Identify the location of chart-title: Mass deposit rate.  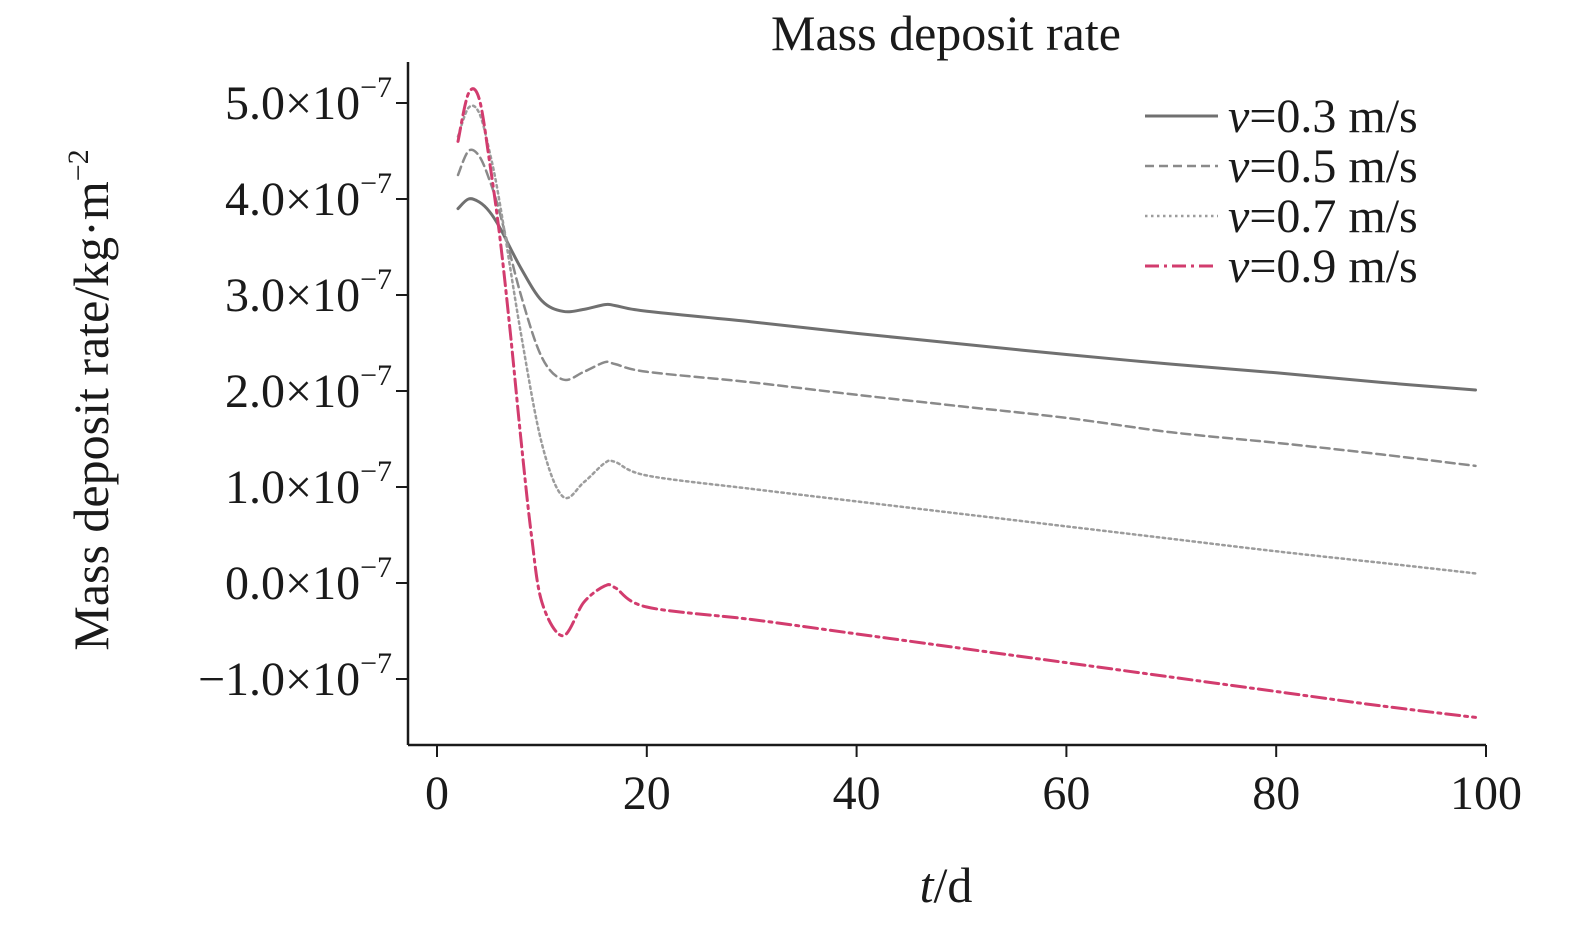
(946, 33).